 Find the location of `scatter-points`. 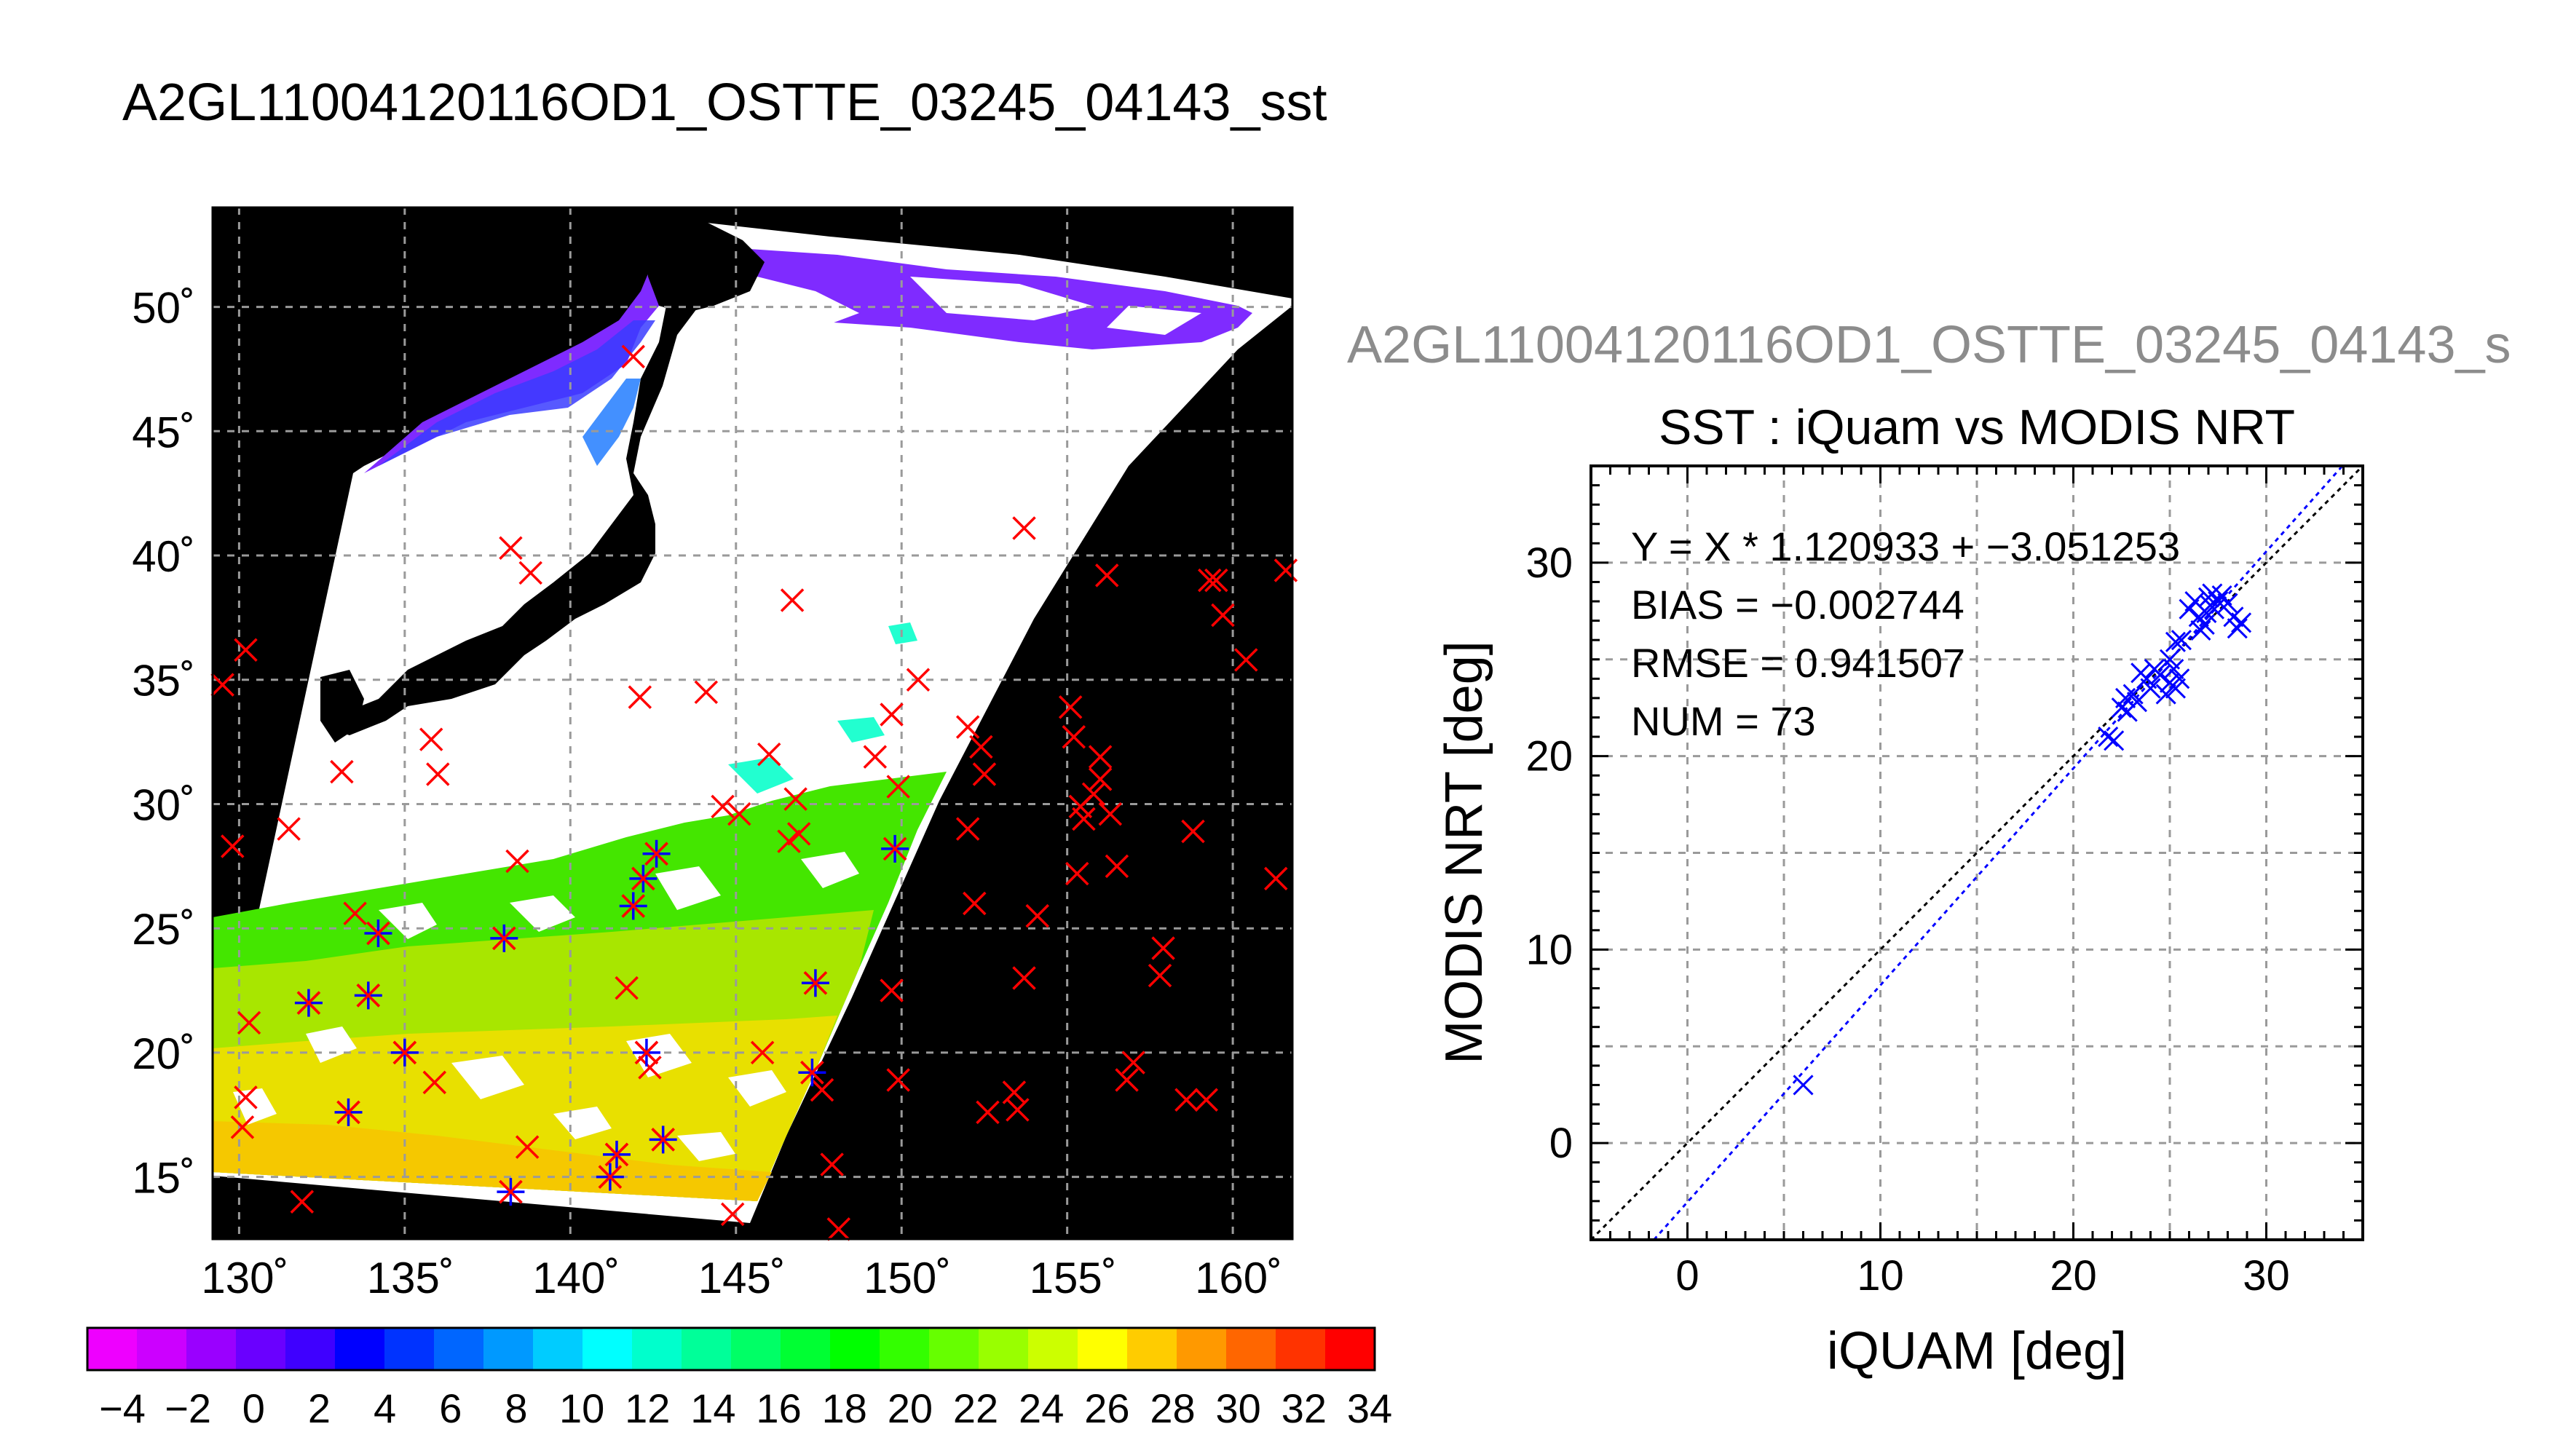

scatter-points is located at coordinates (2022, 839).